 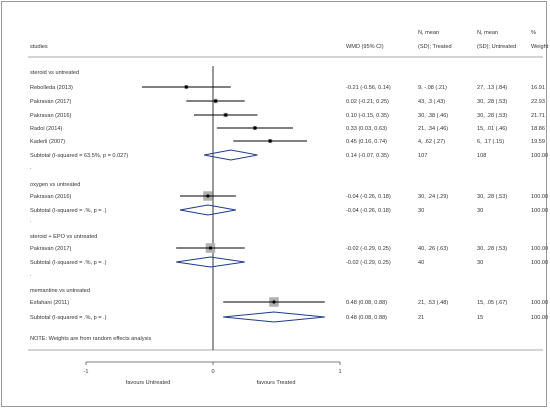 What do you see at coordinates (366, 142) in the screenshot?
I see `study-wmd: 0.45 (0.16, 0.74)` at bounding box center [366, 142].